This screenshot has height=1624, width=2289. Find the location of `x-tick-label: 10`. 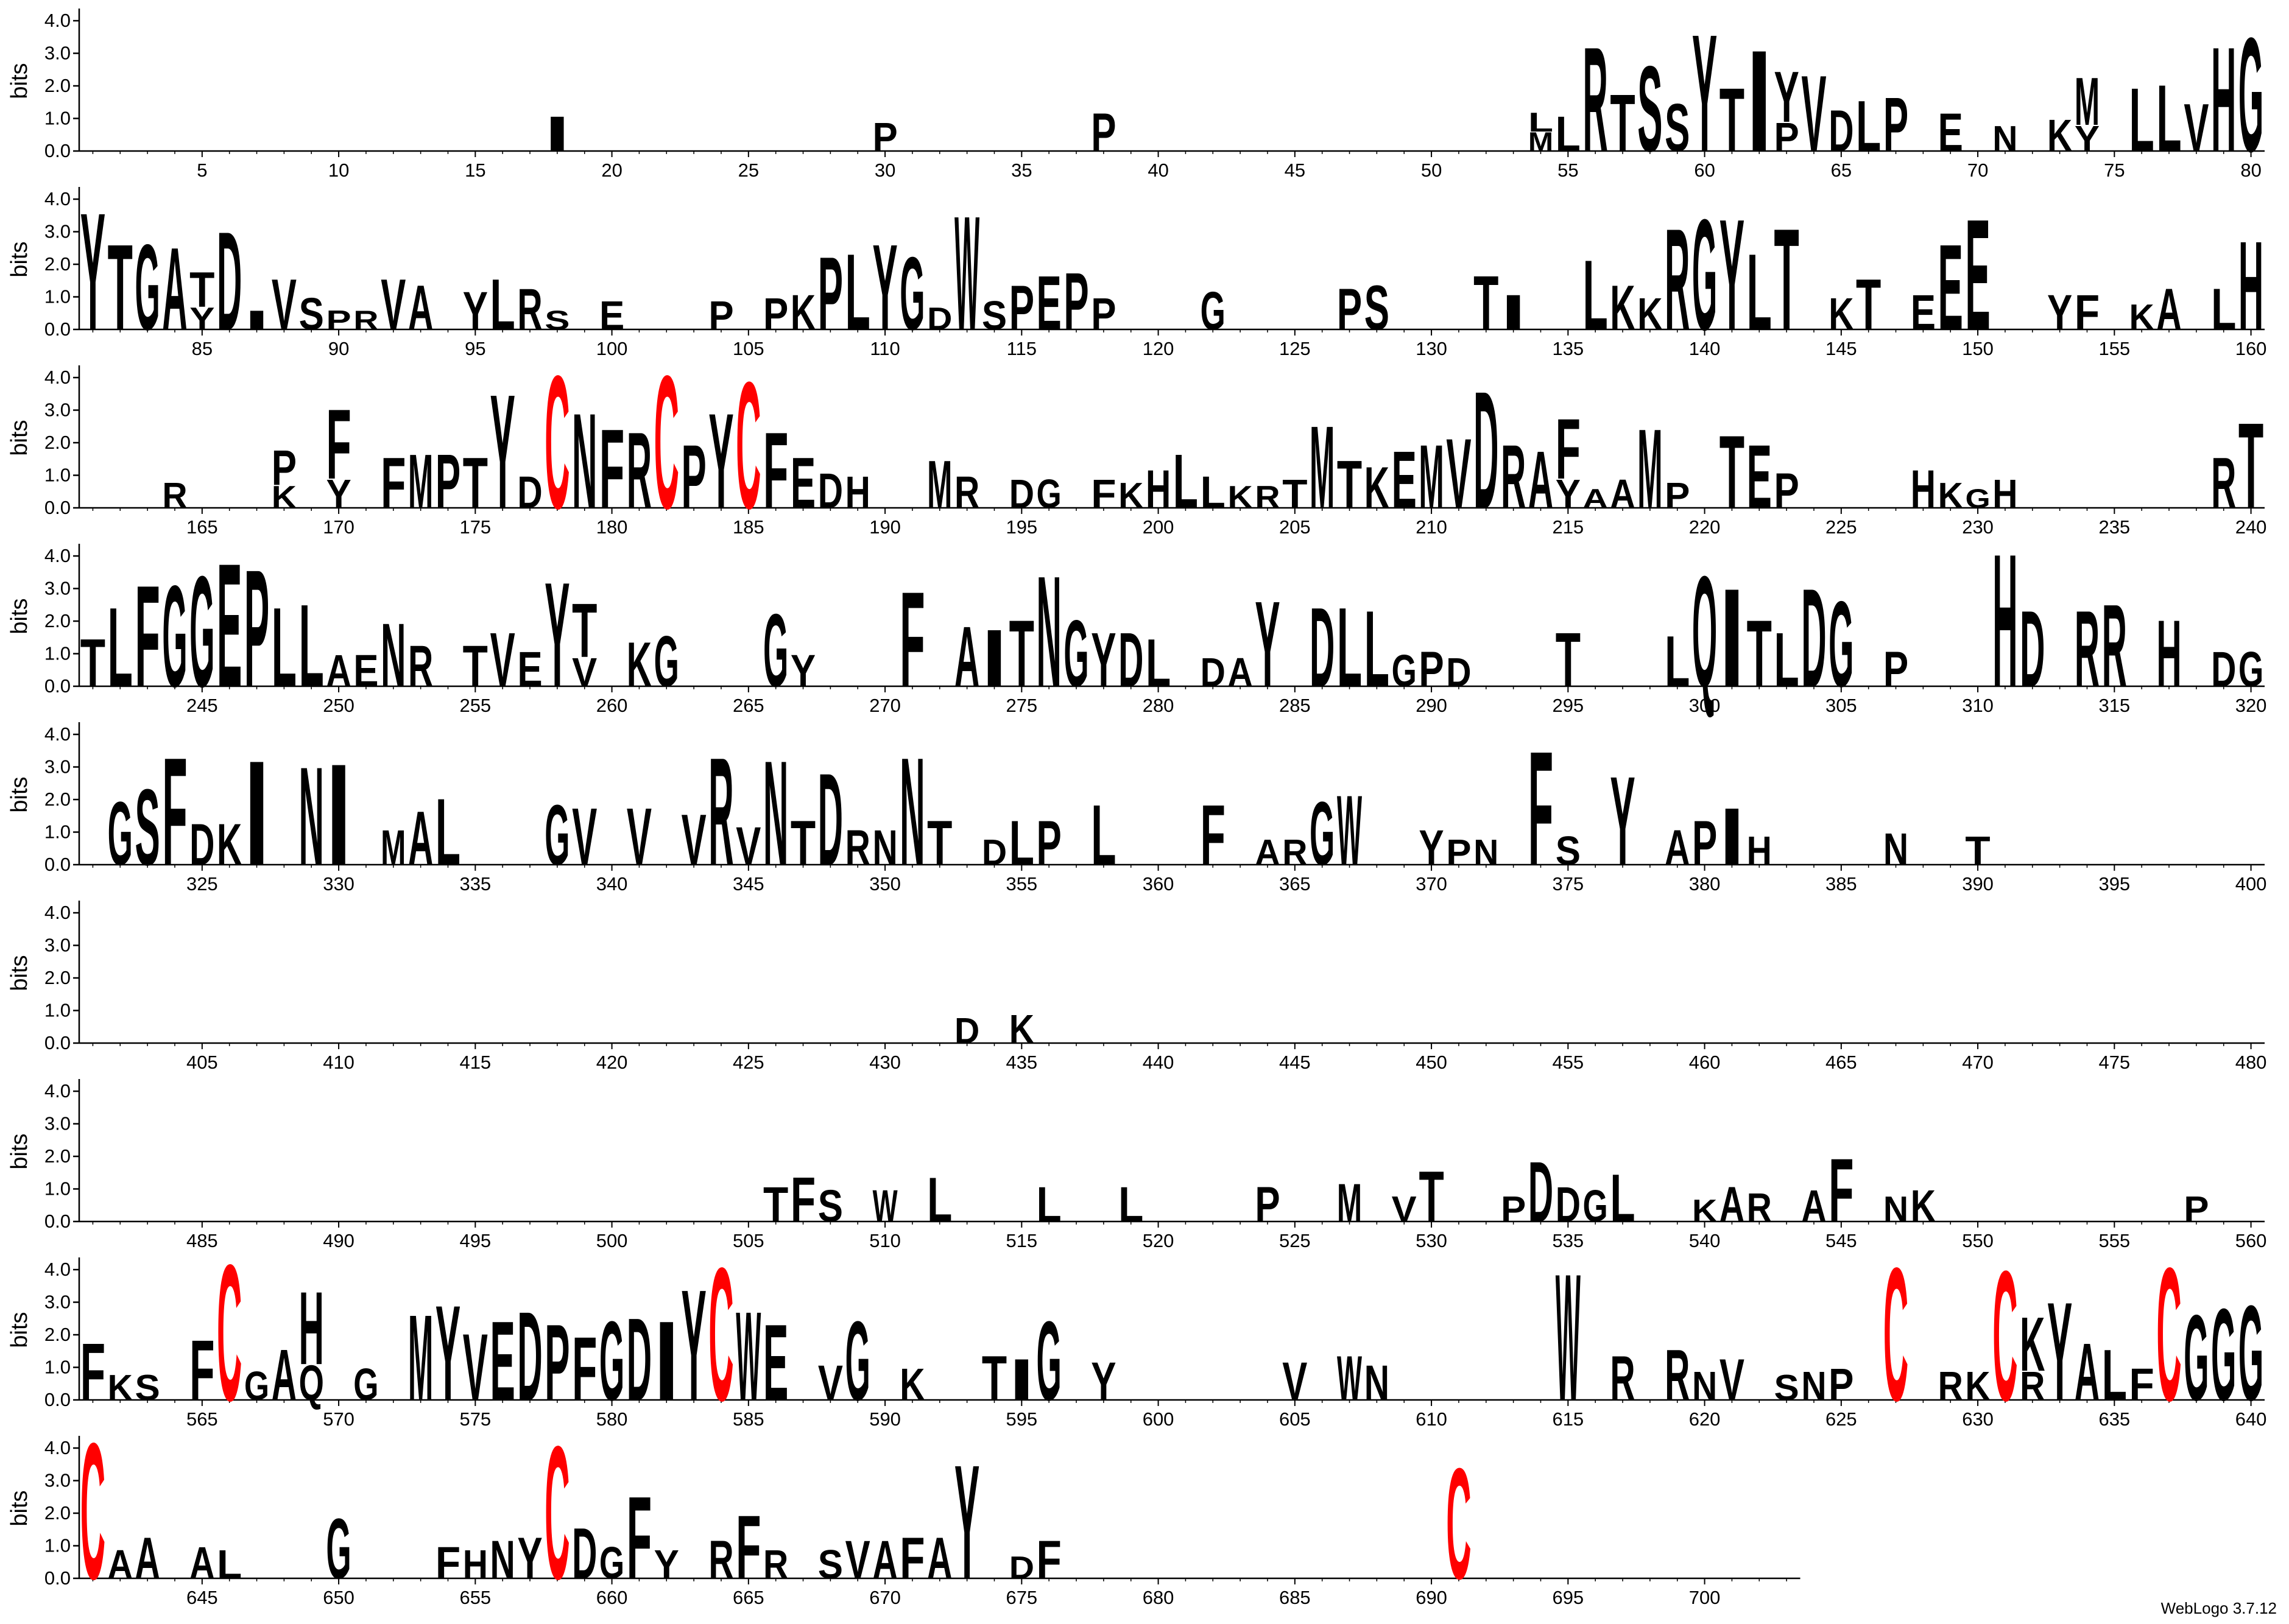

x-tick-label: 10 is located at coordinates (339, 170).